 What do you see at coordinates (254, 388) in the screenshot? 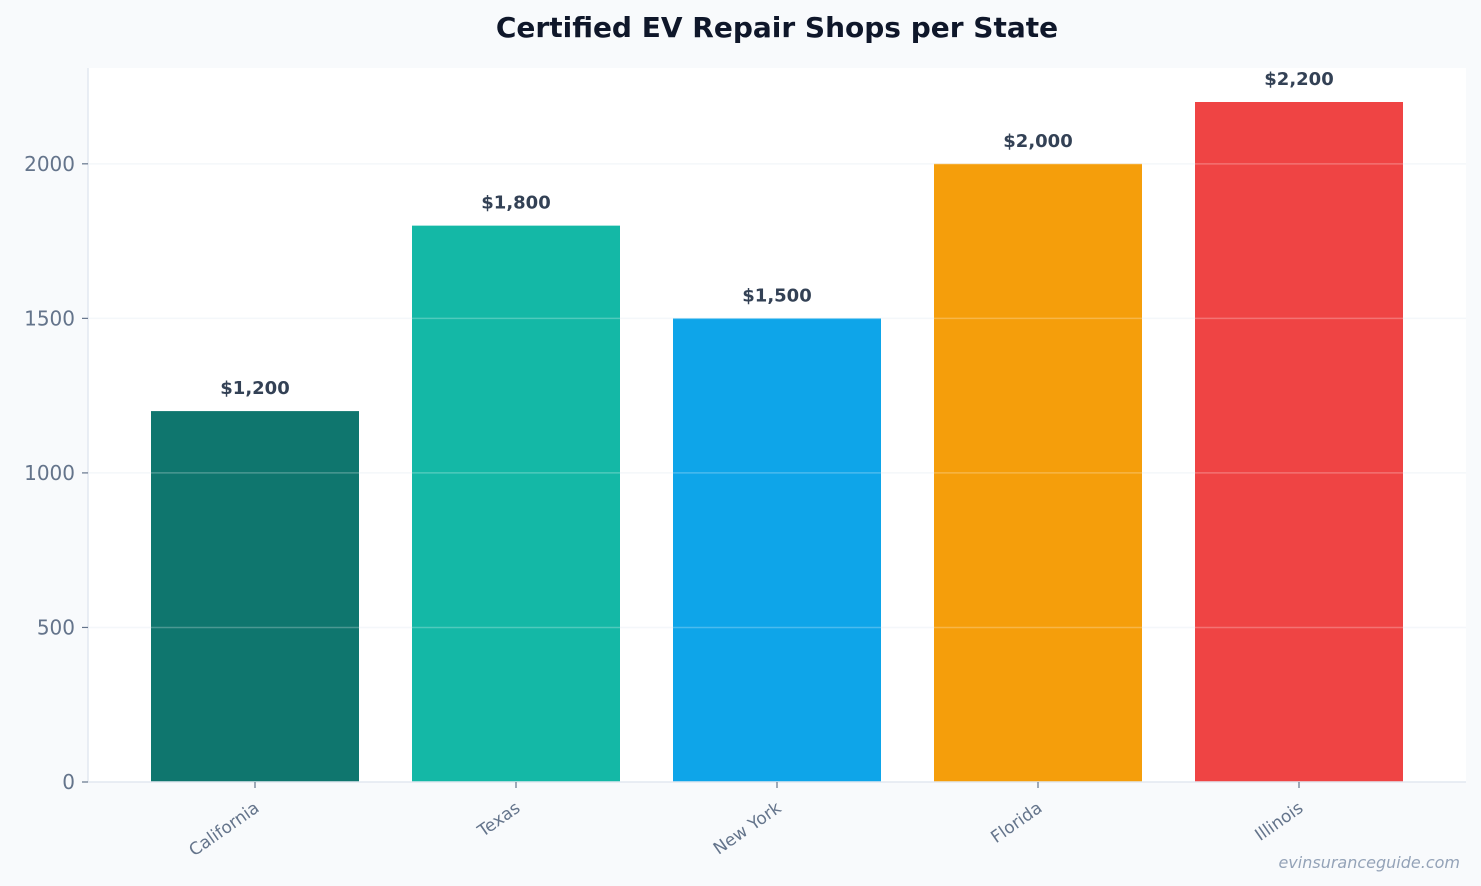
I see `data-label: $1,200` at bounding box center [254, 388].